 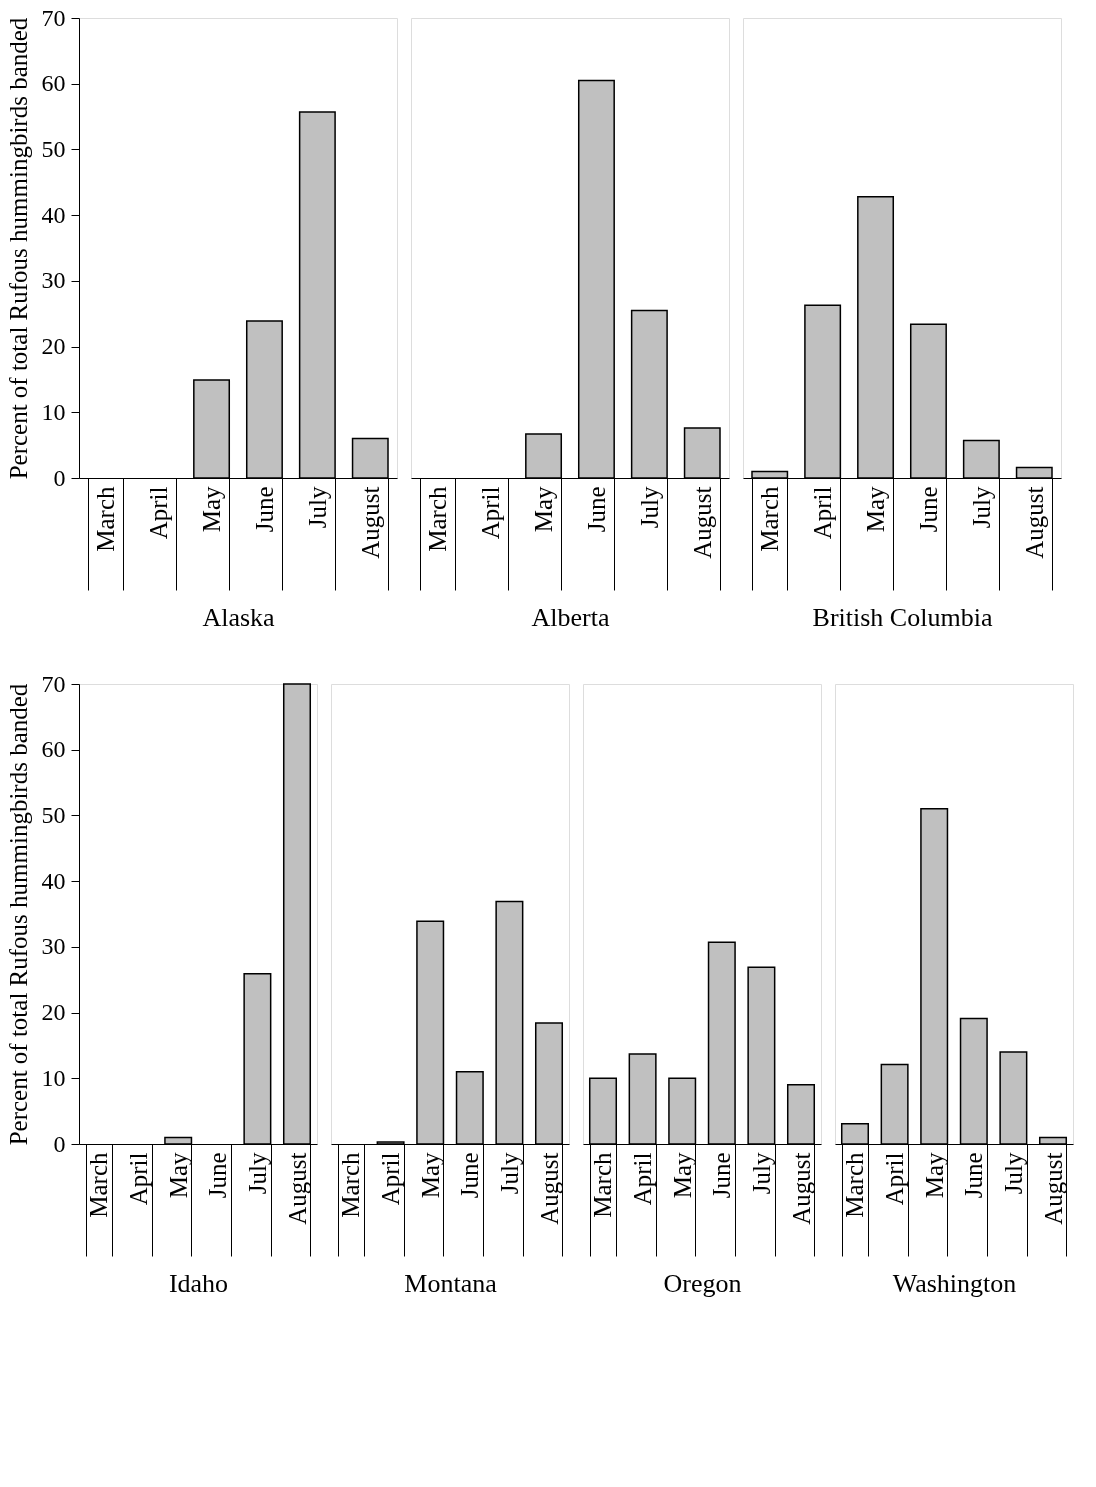 I want to click on x-axis-title: Alberta, so click(x=570, y=617).